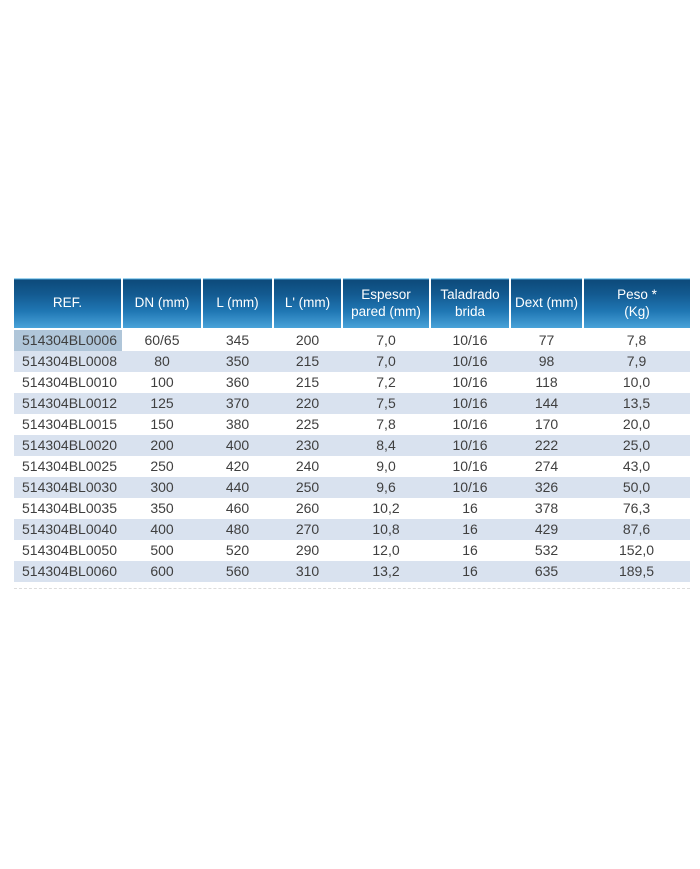  Describe the element at coordinates (69, 529) in the screenshot. I see `ref-cell: 514304BL0040` at that location.